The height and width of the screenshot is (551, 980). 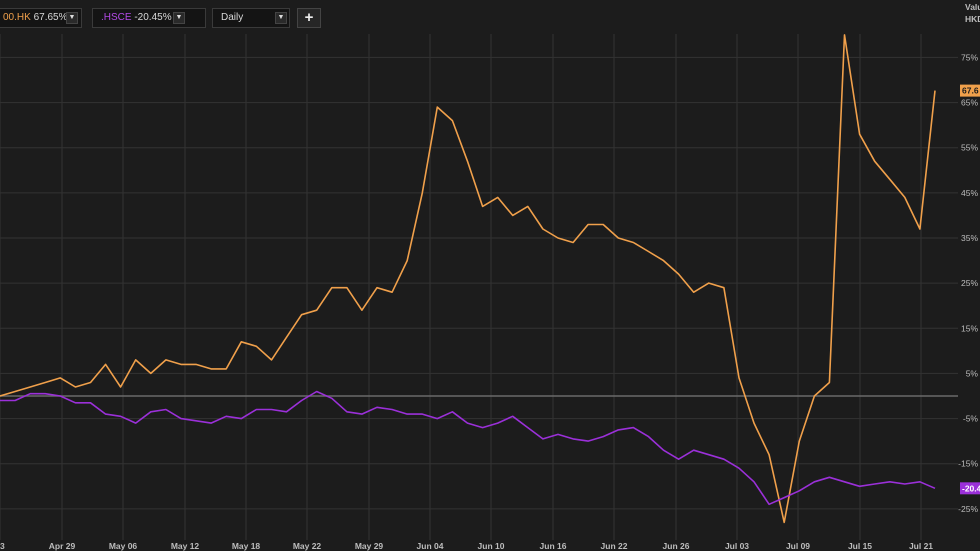 I want to click on x-tick-label: May 18, so click(x=246, y=546).